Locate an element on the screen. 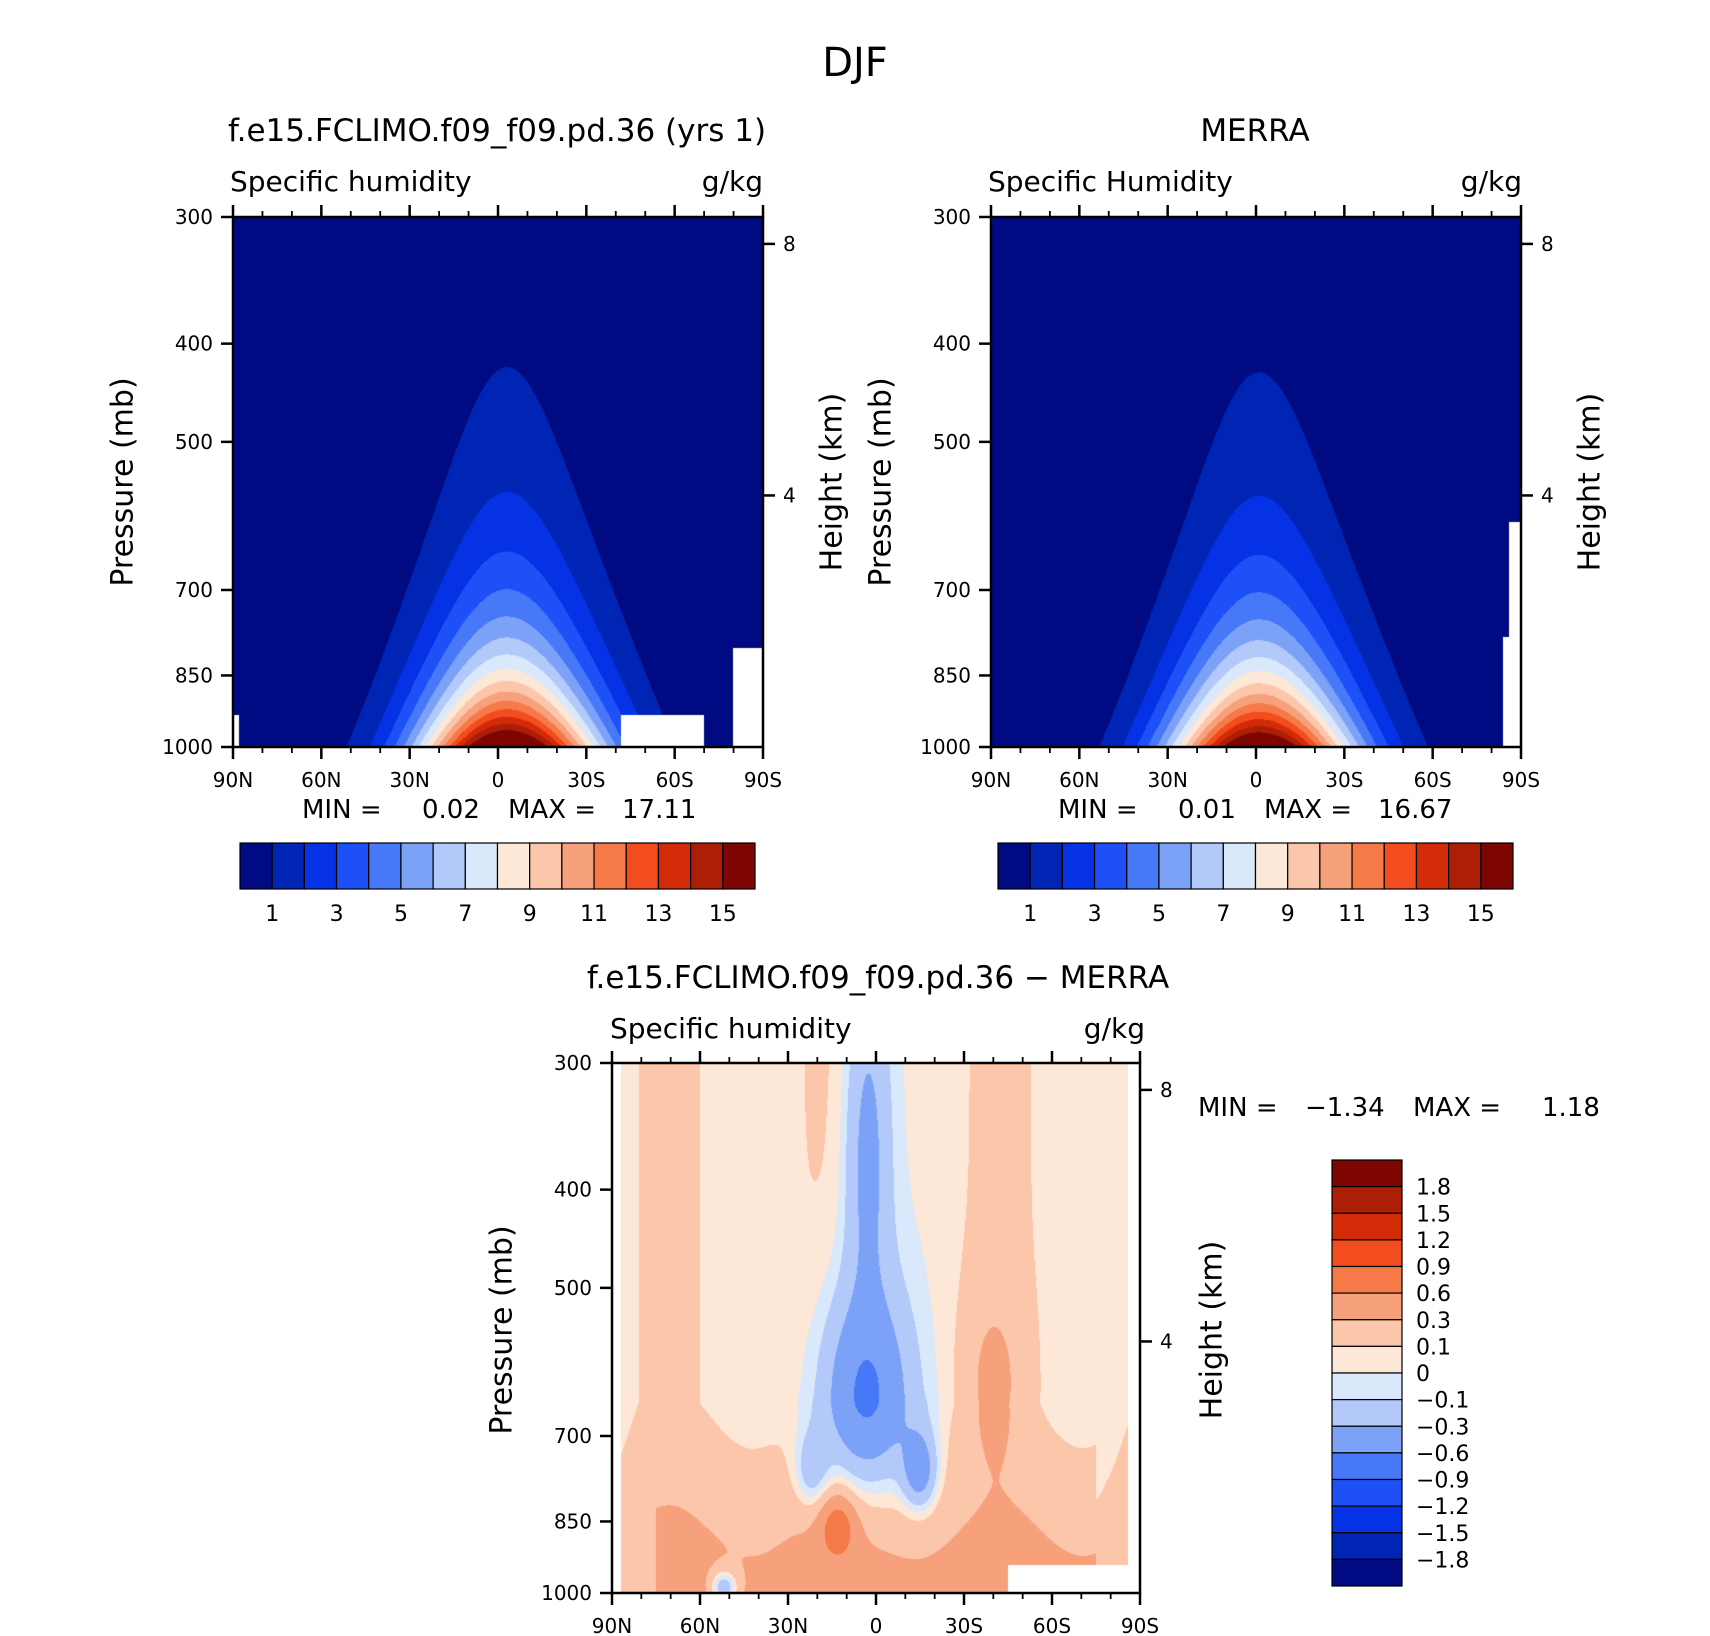  x-tick-label: 60N is located at coordinates (1079, 780).